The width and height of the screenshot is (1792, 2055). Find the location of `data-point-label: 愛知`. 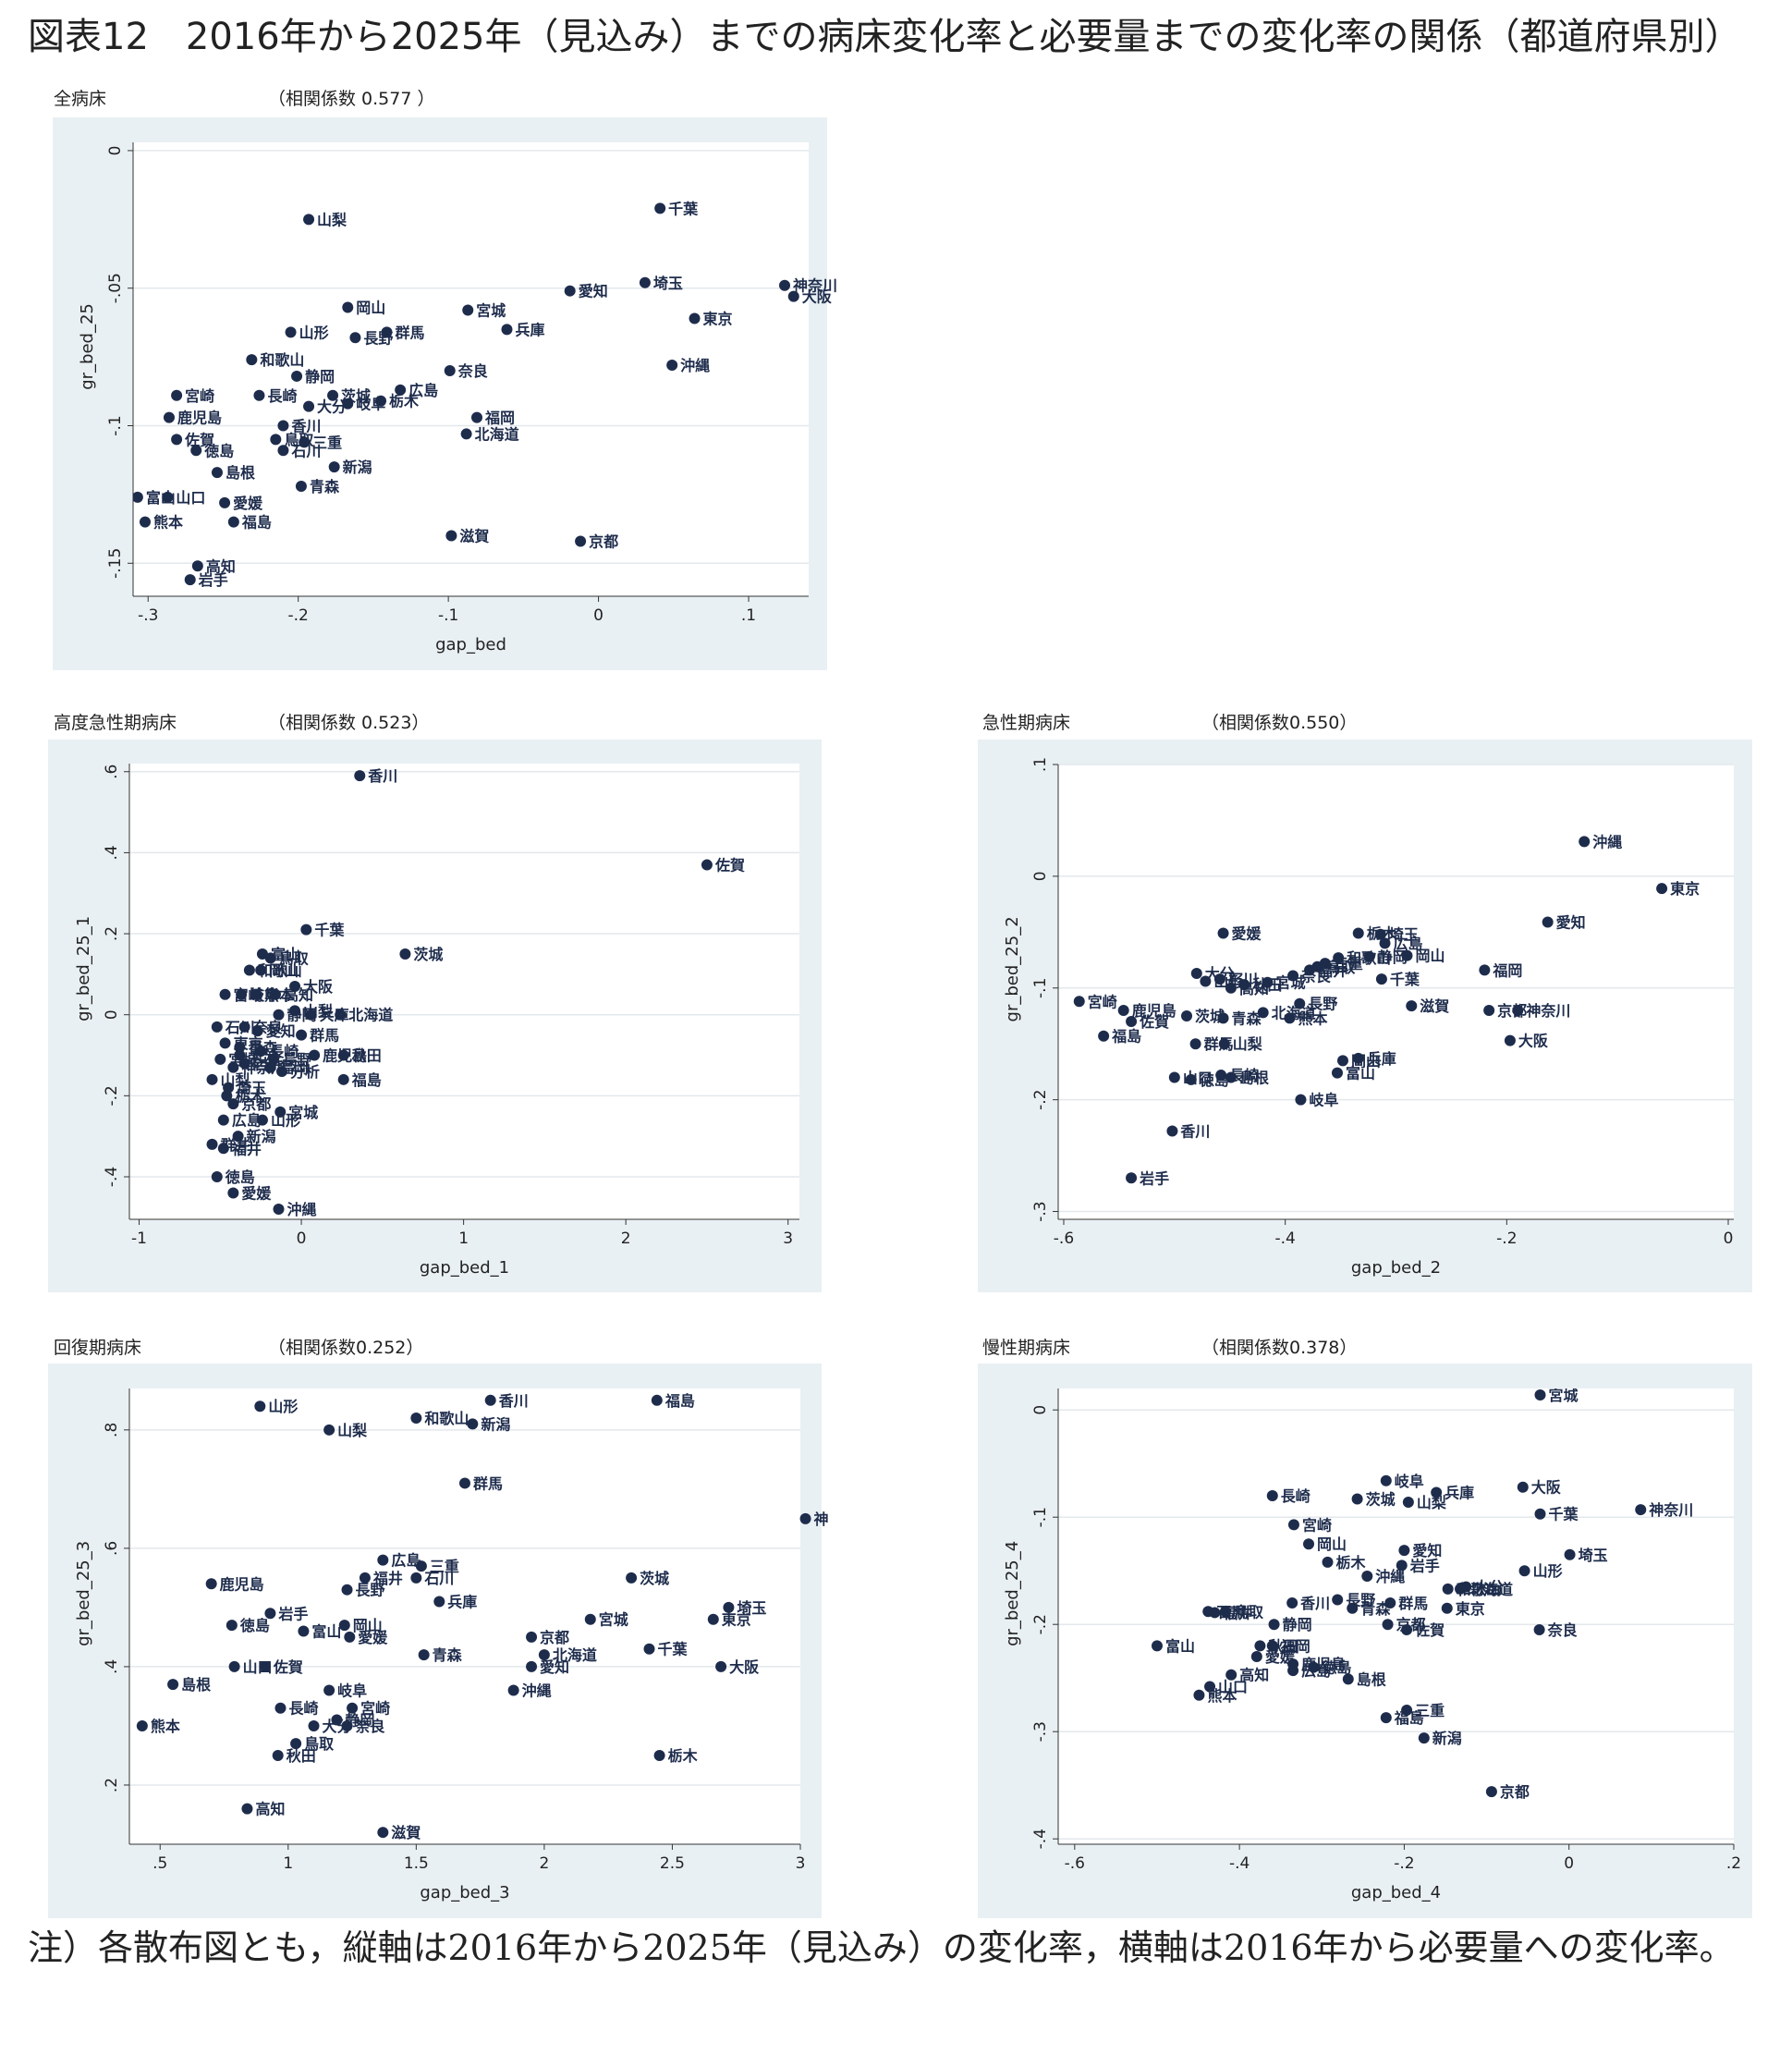

data-point-label: 愛知 is located at coordinates (593, 291).